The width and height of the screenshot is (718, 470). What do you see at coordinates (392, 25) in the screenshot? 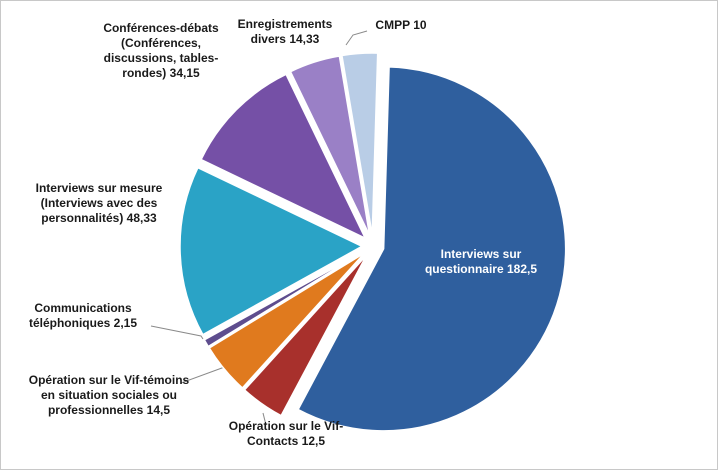
I see `slice-category: CMPP` at bounding box center [392, 25].